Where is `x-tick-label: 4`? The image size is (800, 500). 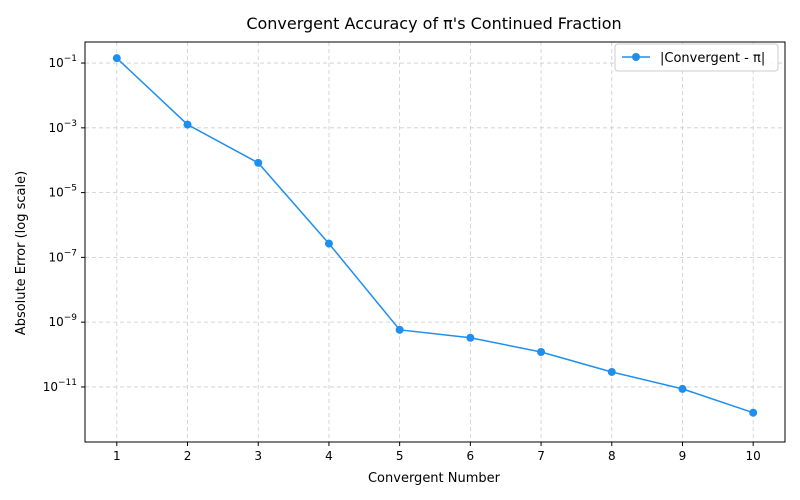 x-tick-label: 4 is located at coordinates (329, 456).